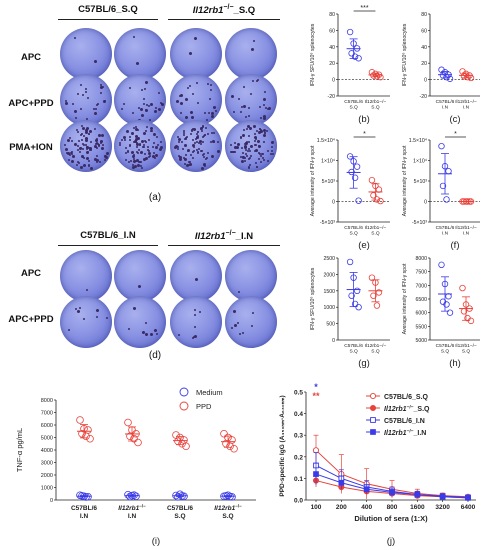 The height and width of the screenshot is (550, 484). I want to click on panel-d-header-right-rule, so click(224, 245).